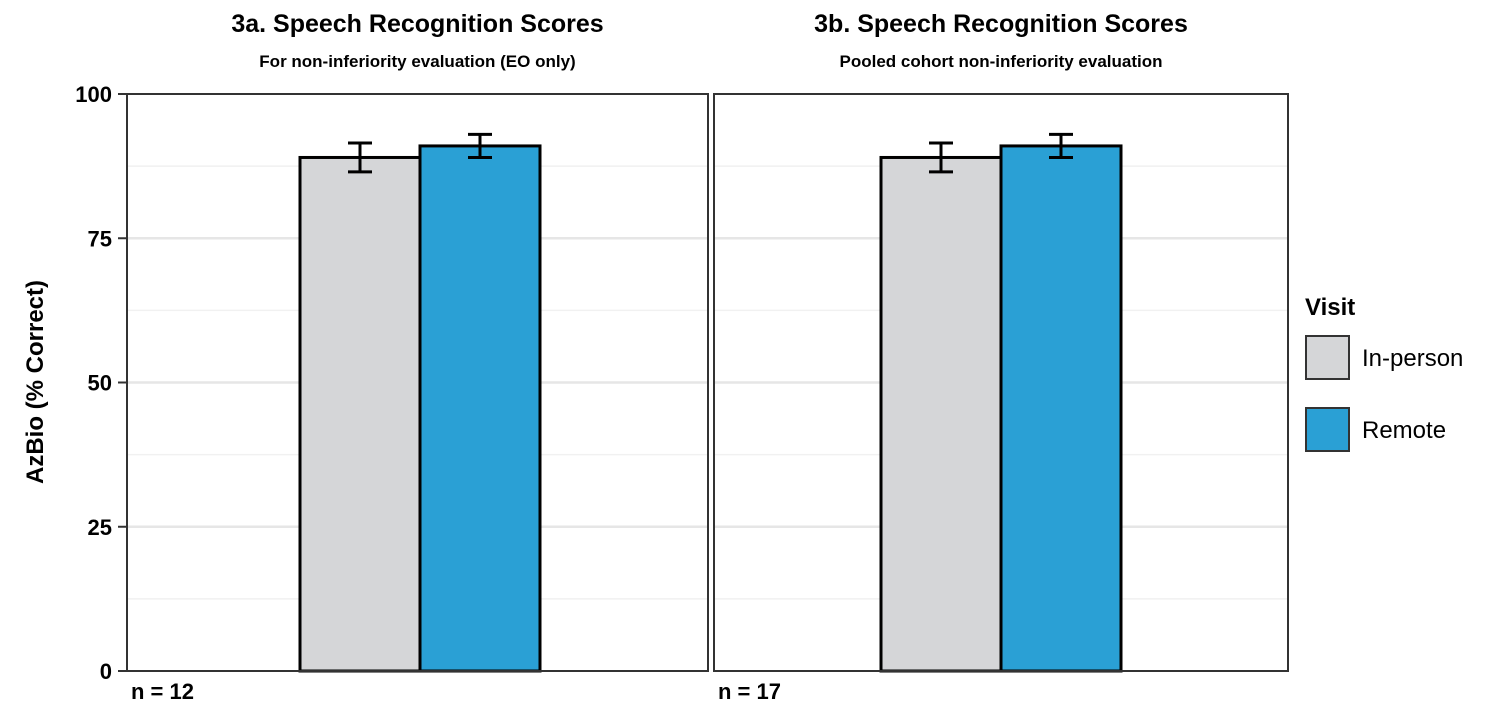  What do you see at coordinates (93, 94) in the screenshot?
I see `y-tick-label-100: 100` at bounding box center [93, 94].